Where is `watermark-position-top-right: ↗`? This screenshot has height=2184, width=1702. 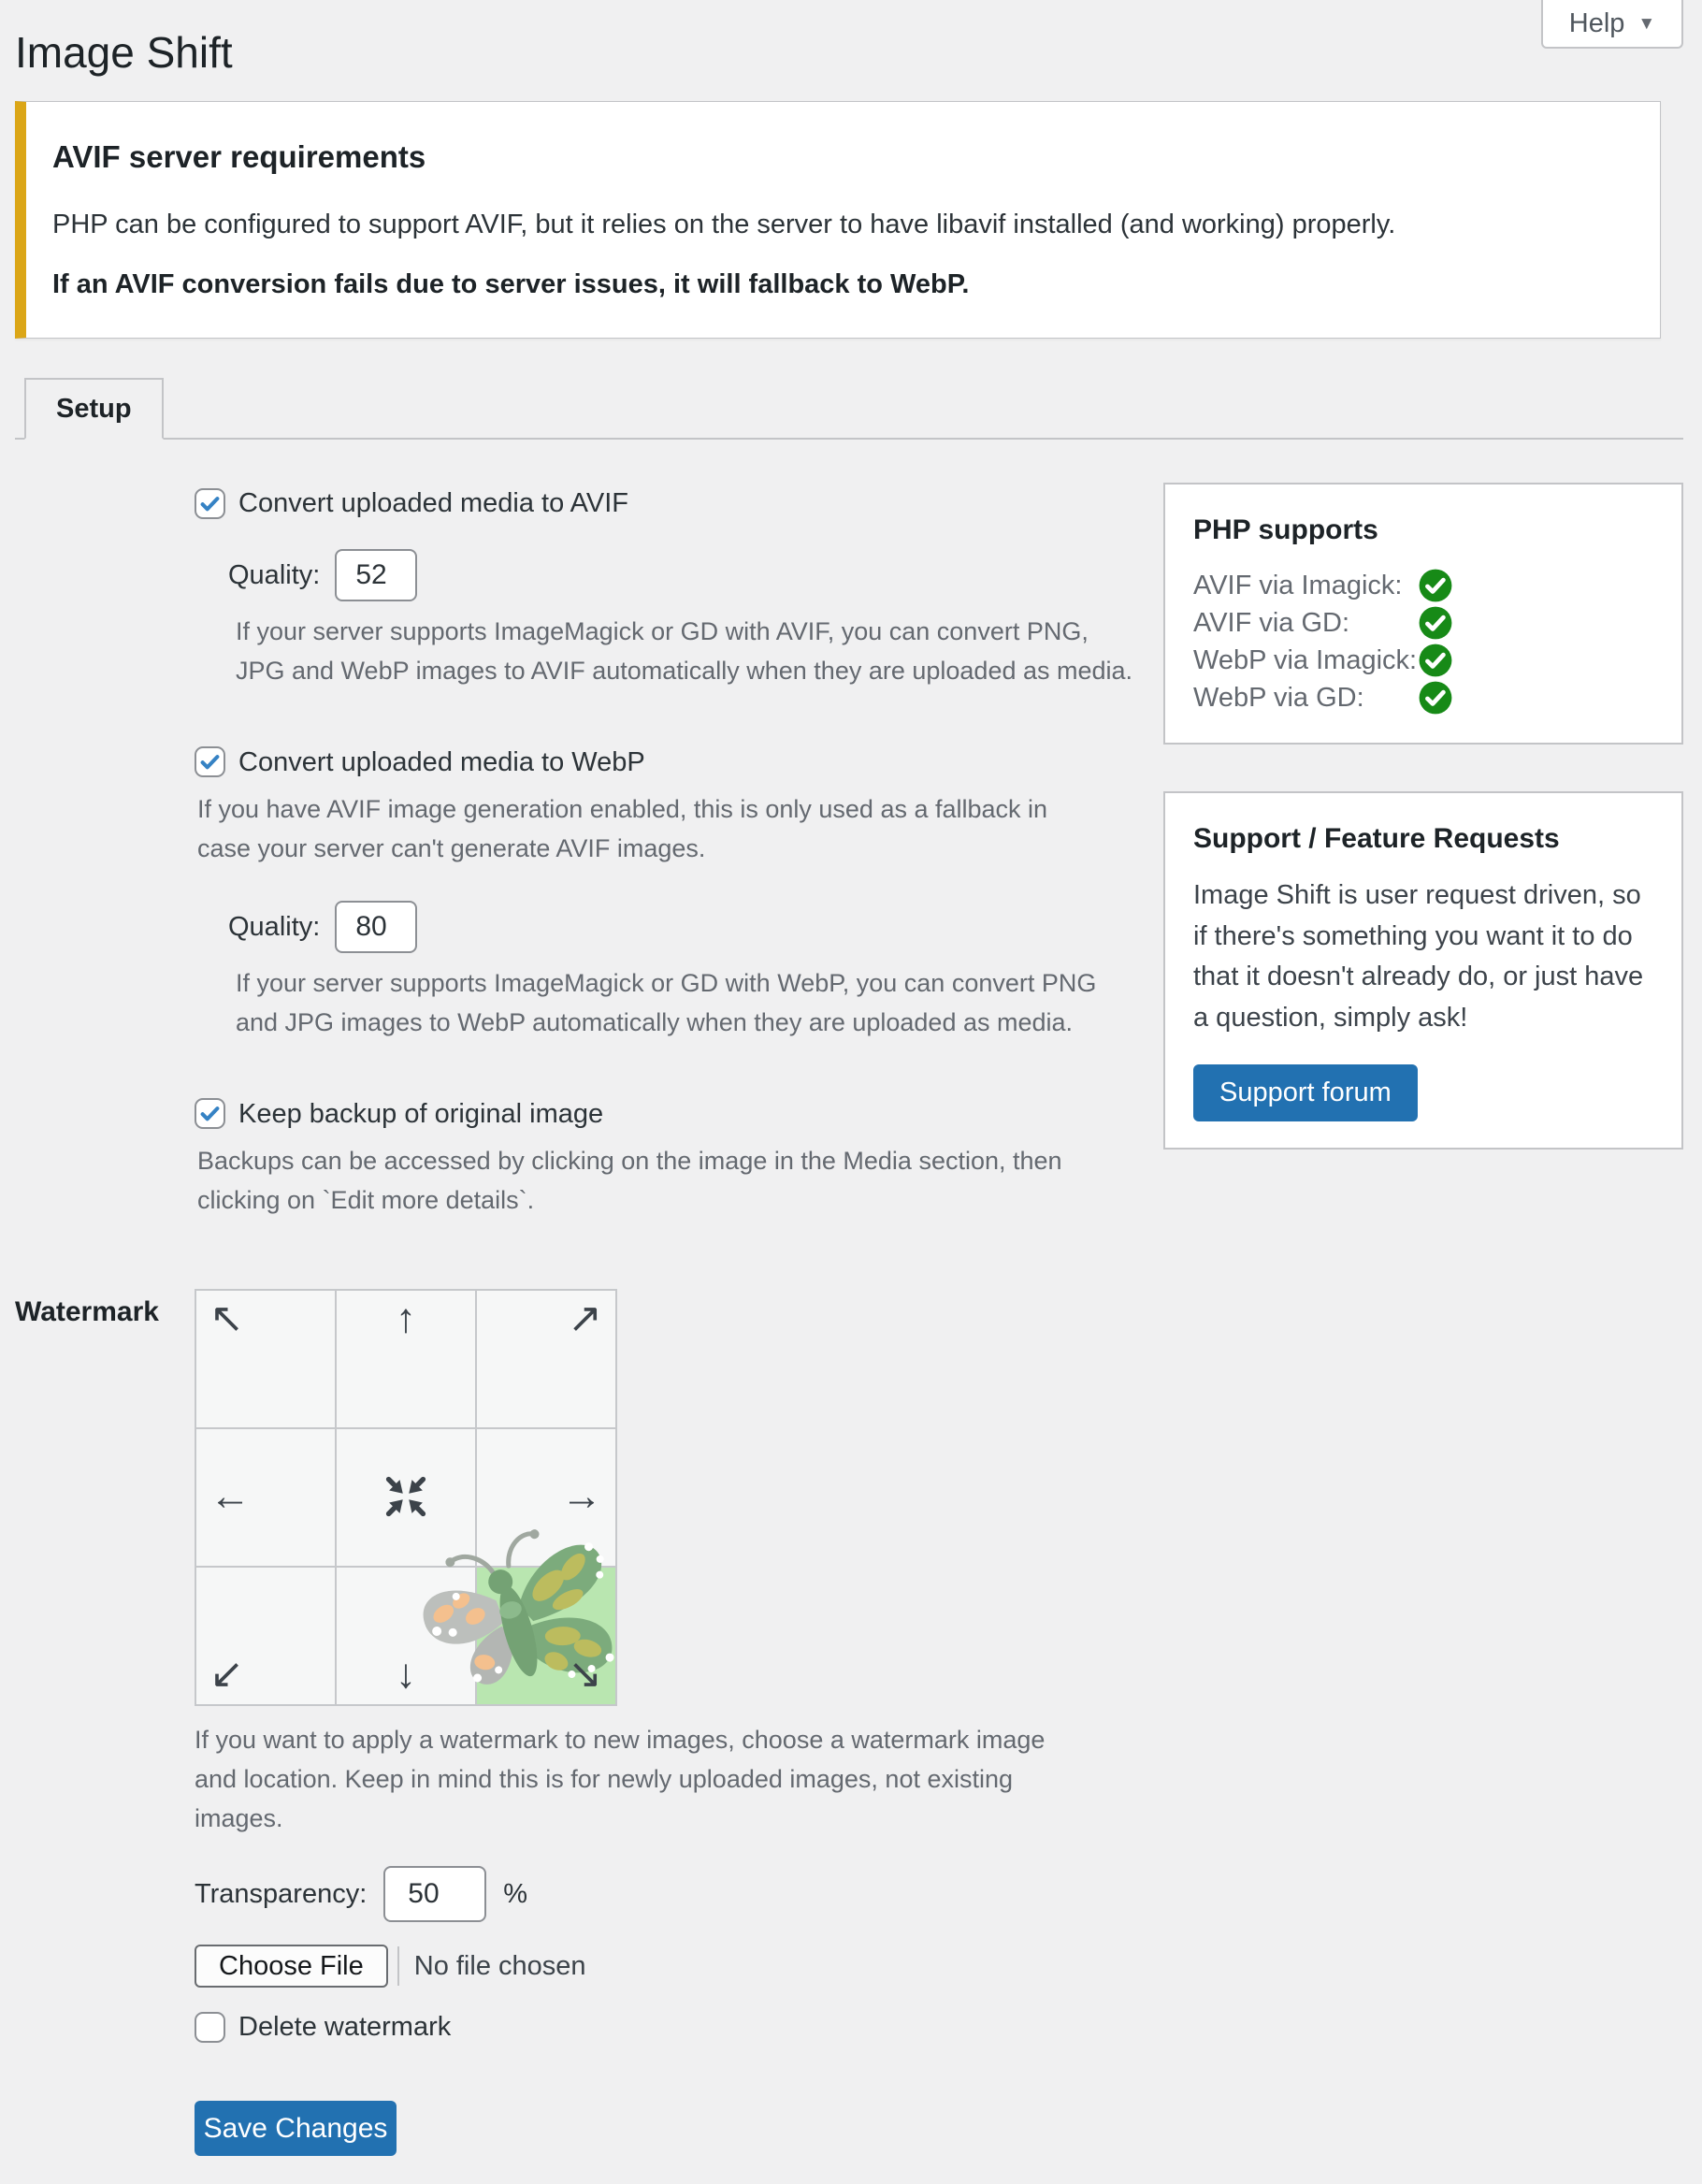 watermark-position-top-right: ↗ is located at coordinates (546, 1358).